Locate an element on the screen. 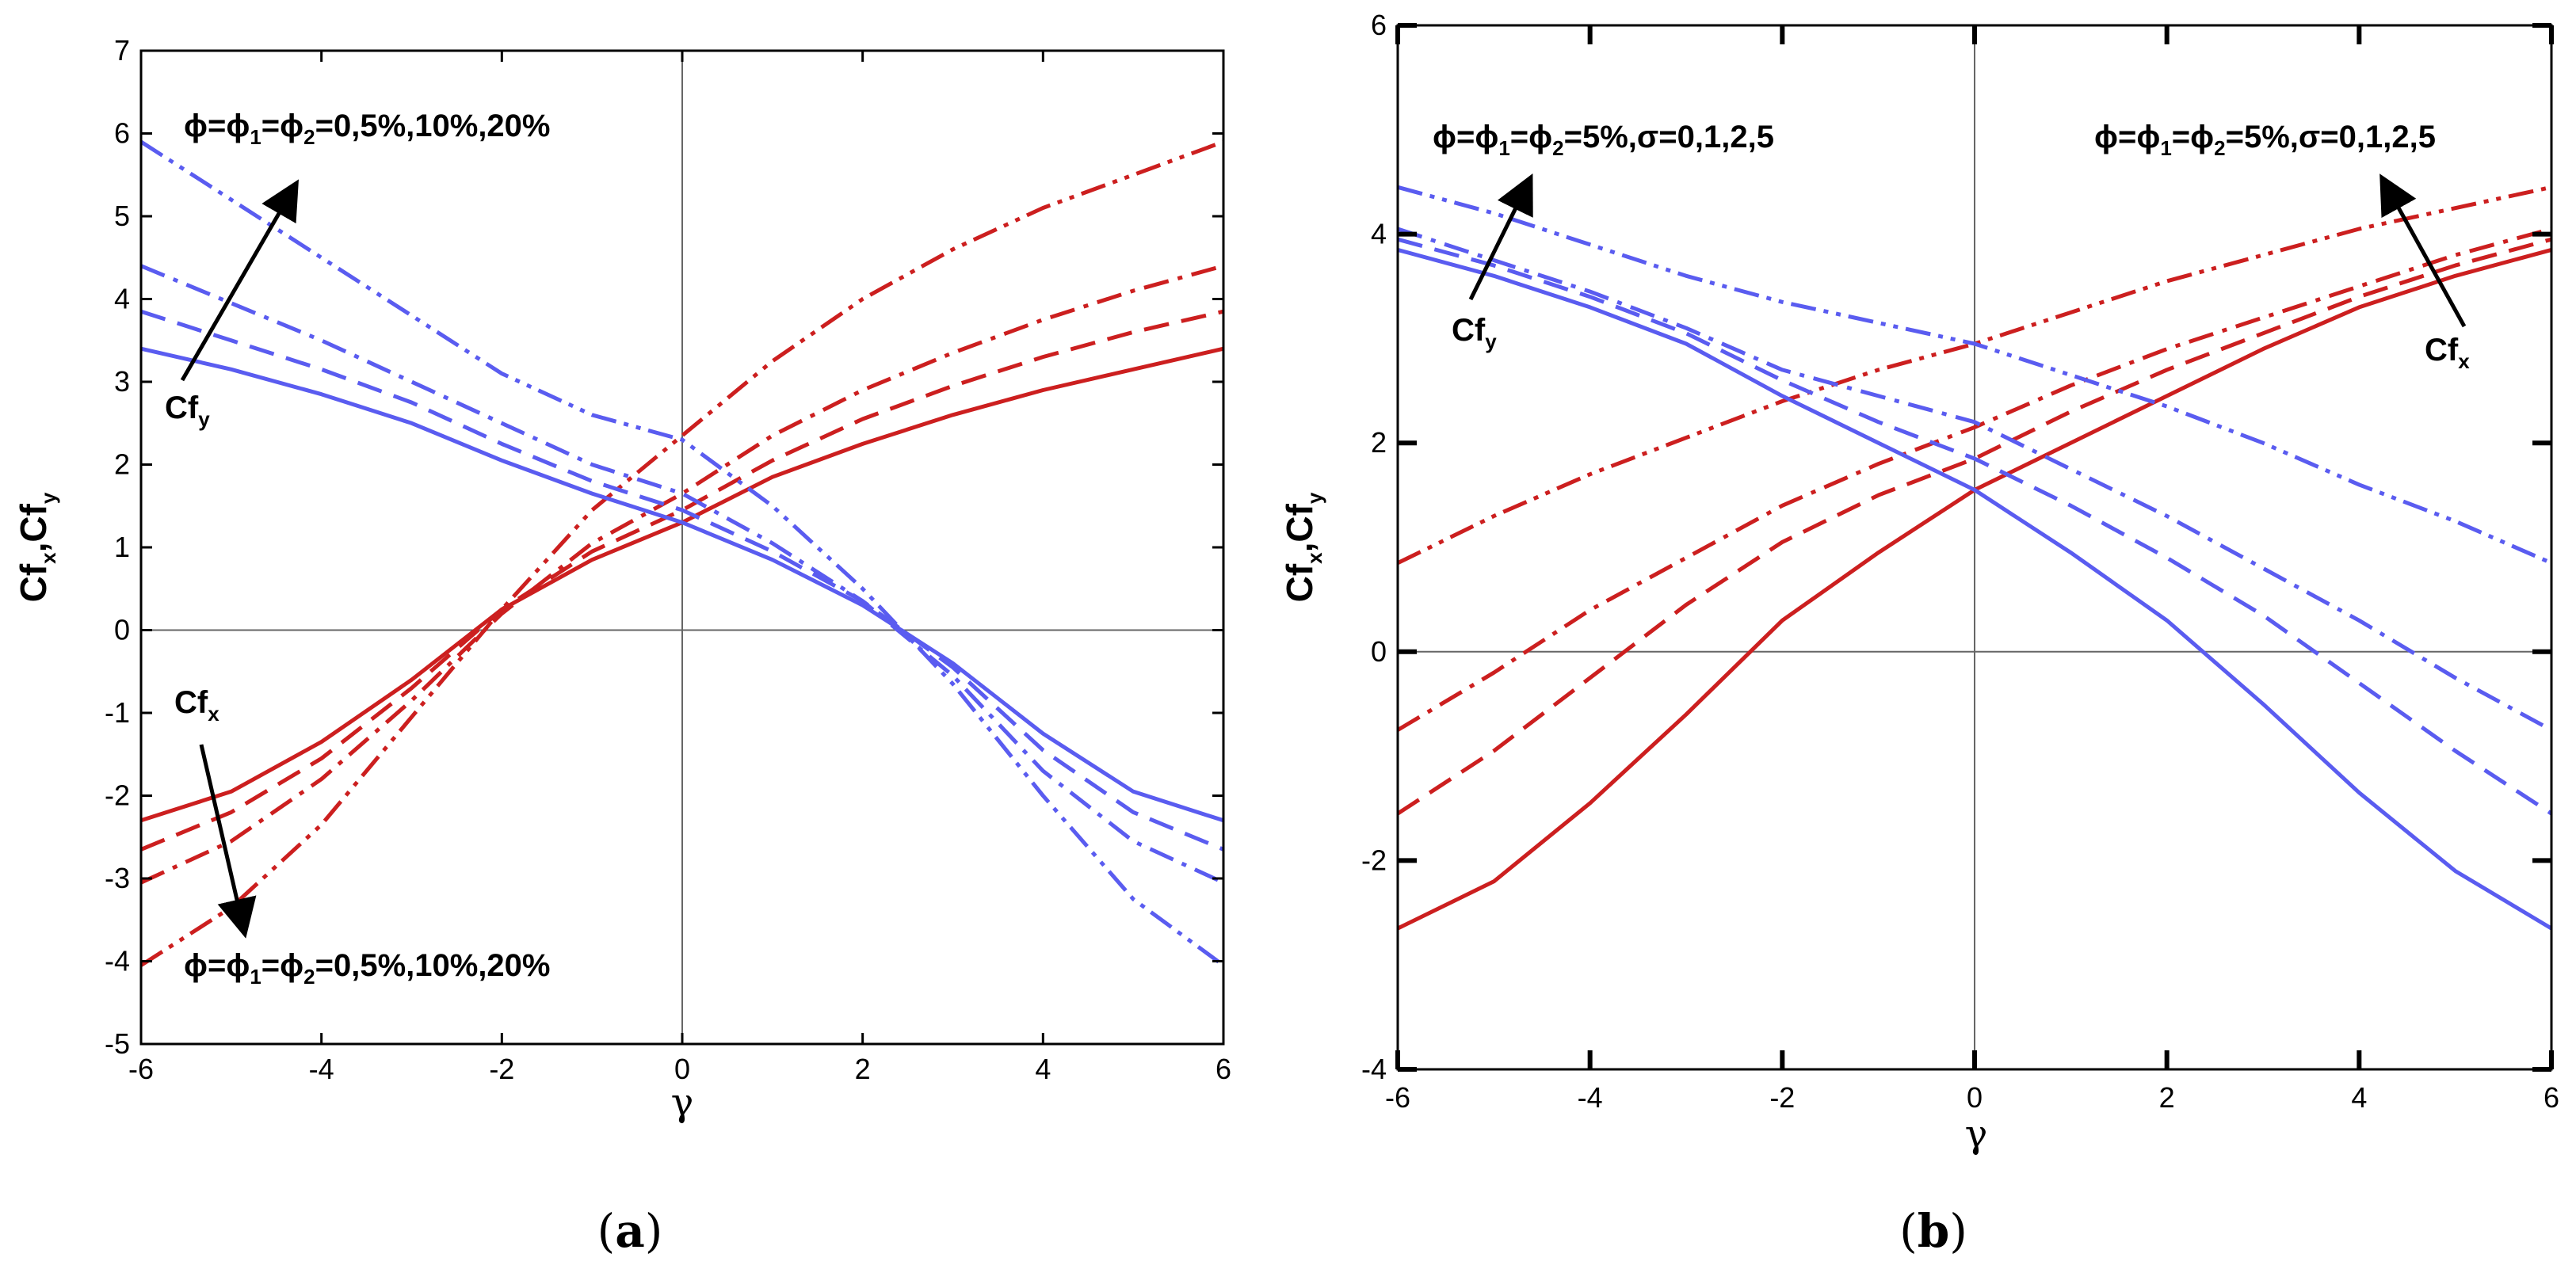 This screenshot has height=1284, width=2576. panel-b-x-tick-label: 2 is located at coordinates (2167, 1097).